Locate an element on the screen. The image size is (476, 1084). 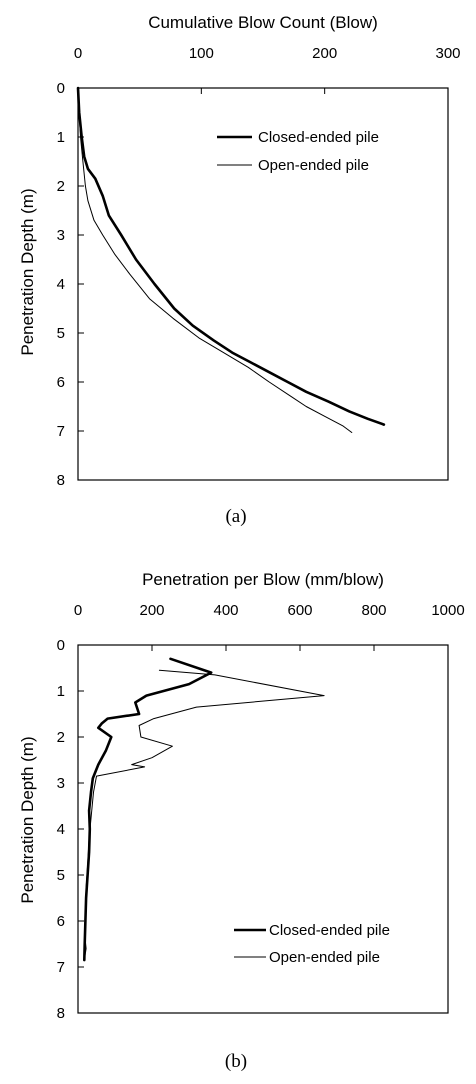
chart-a-x-tick-label: 200 is located at coordinates (324, 53).